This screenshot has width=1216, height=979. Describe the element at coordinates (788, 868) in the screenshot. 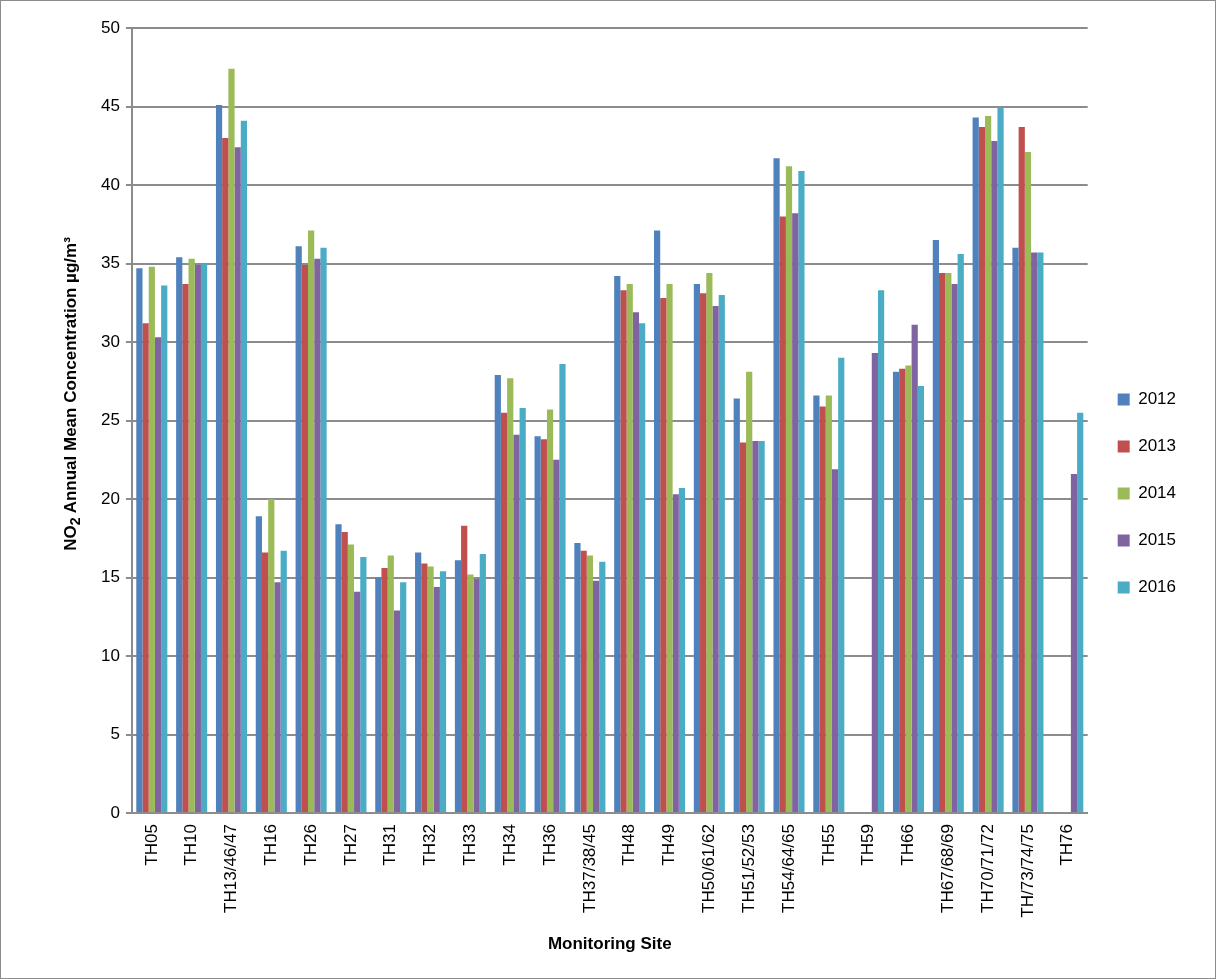

I see `x-tick-label: TH54/64/65` at that location.